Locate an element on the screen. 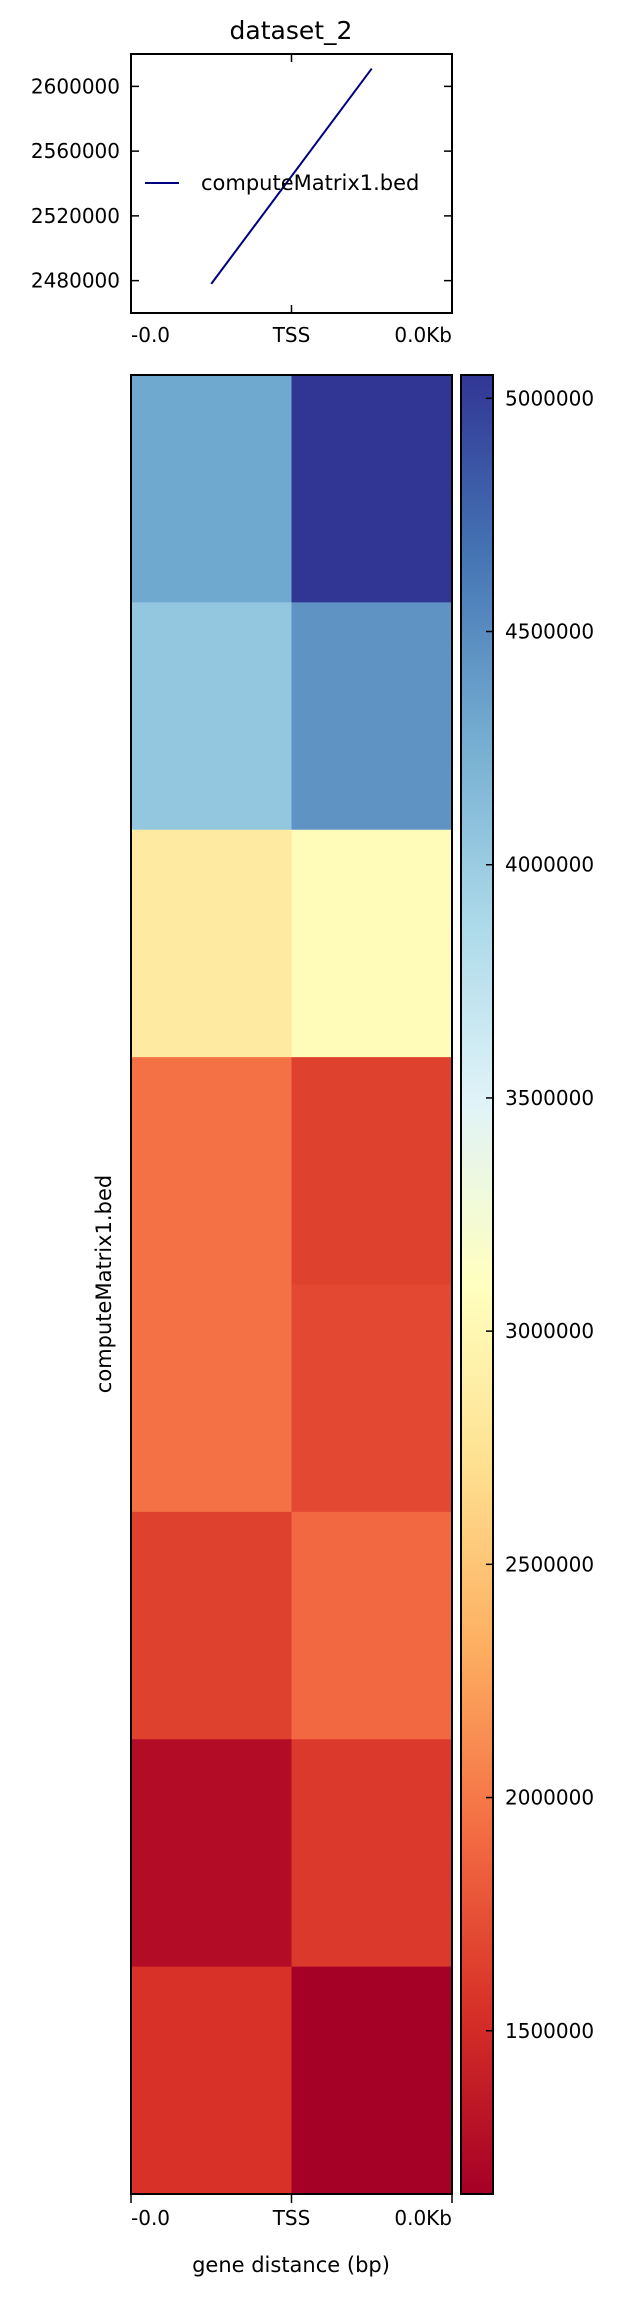 The image size is (622, 2297). profile-y-tick-label: 2520000 is located at coordinates (75, 216).